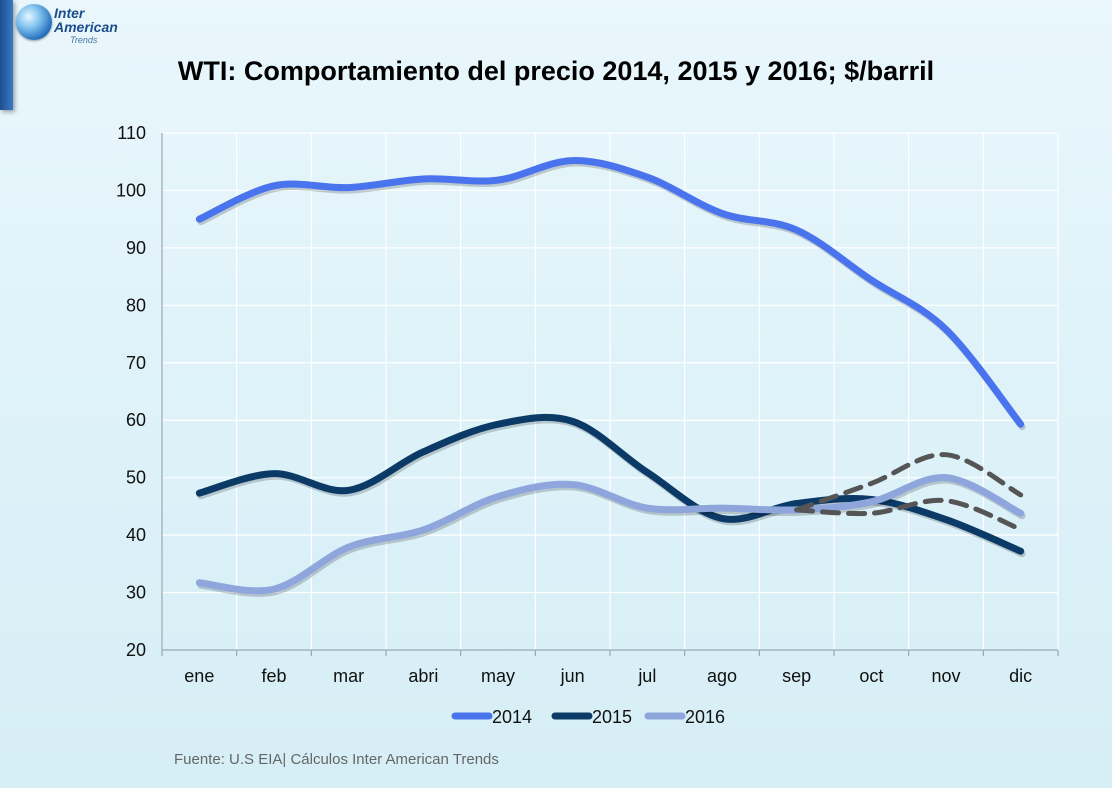  Describe the element at coordinates (273, 676) in the screenshot. I see `x-tick-label: feb` at that location.